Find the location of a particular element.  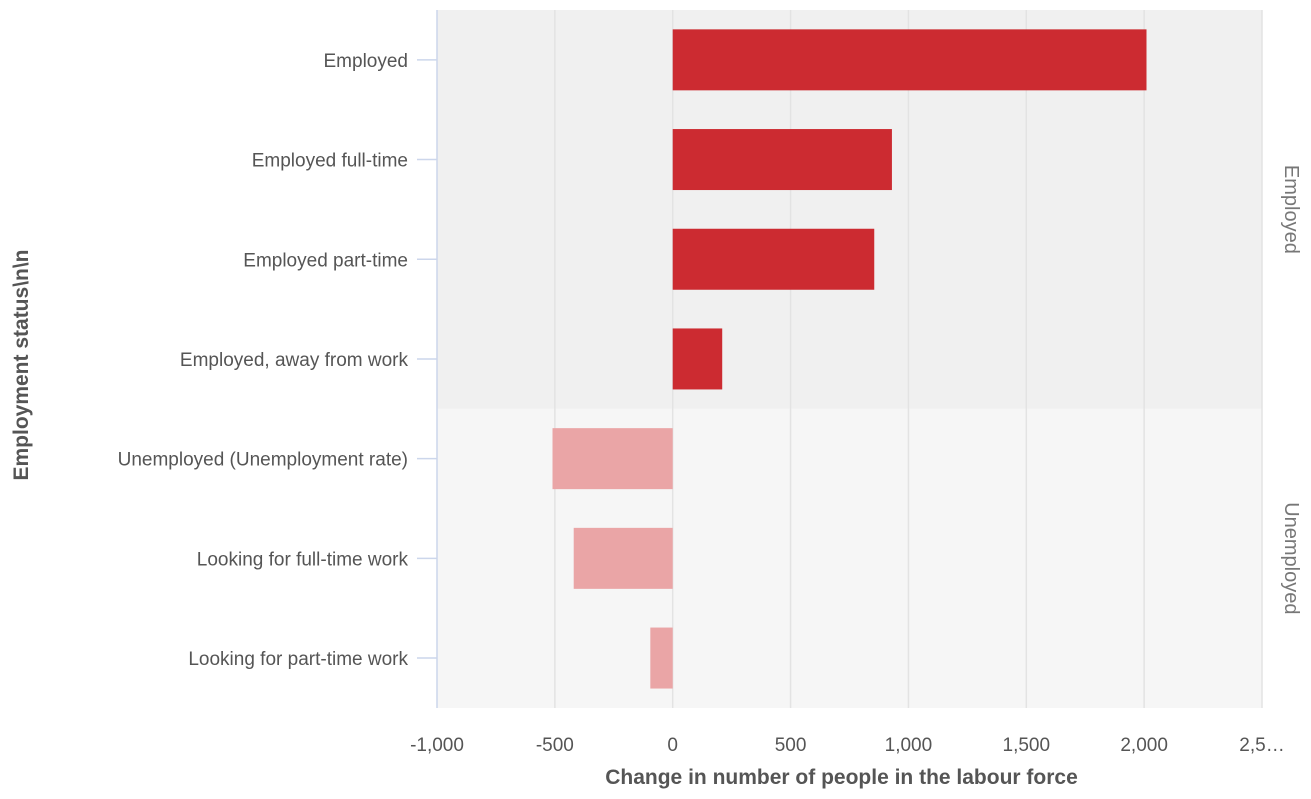

category-label: Looking for part-time work is located at coordinates (298, 659).